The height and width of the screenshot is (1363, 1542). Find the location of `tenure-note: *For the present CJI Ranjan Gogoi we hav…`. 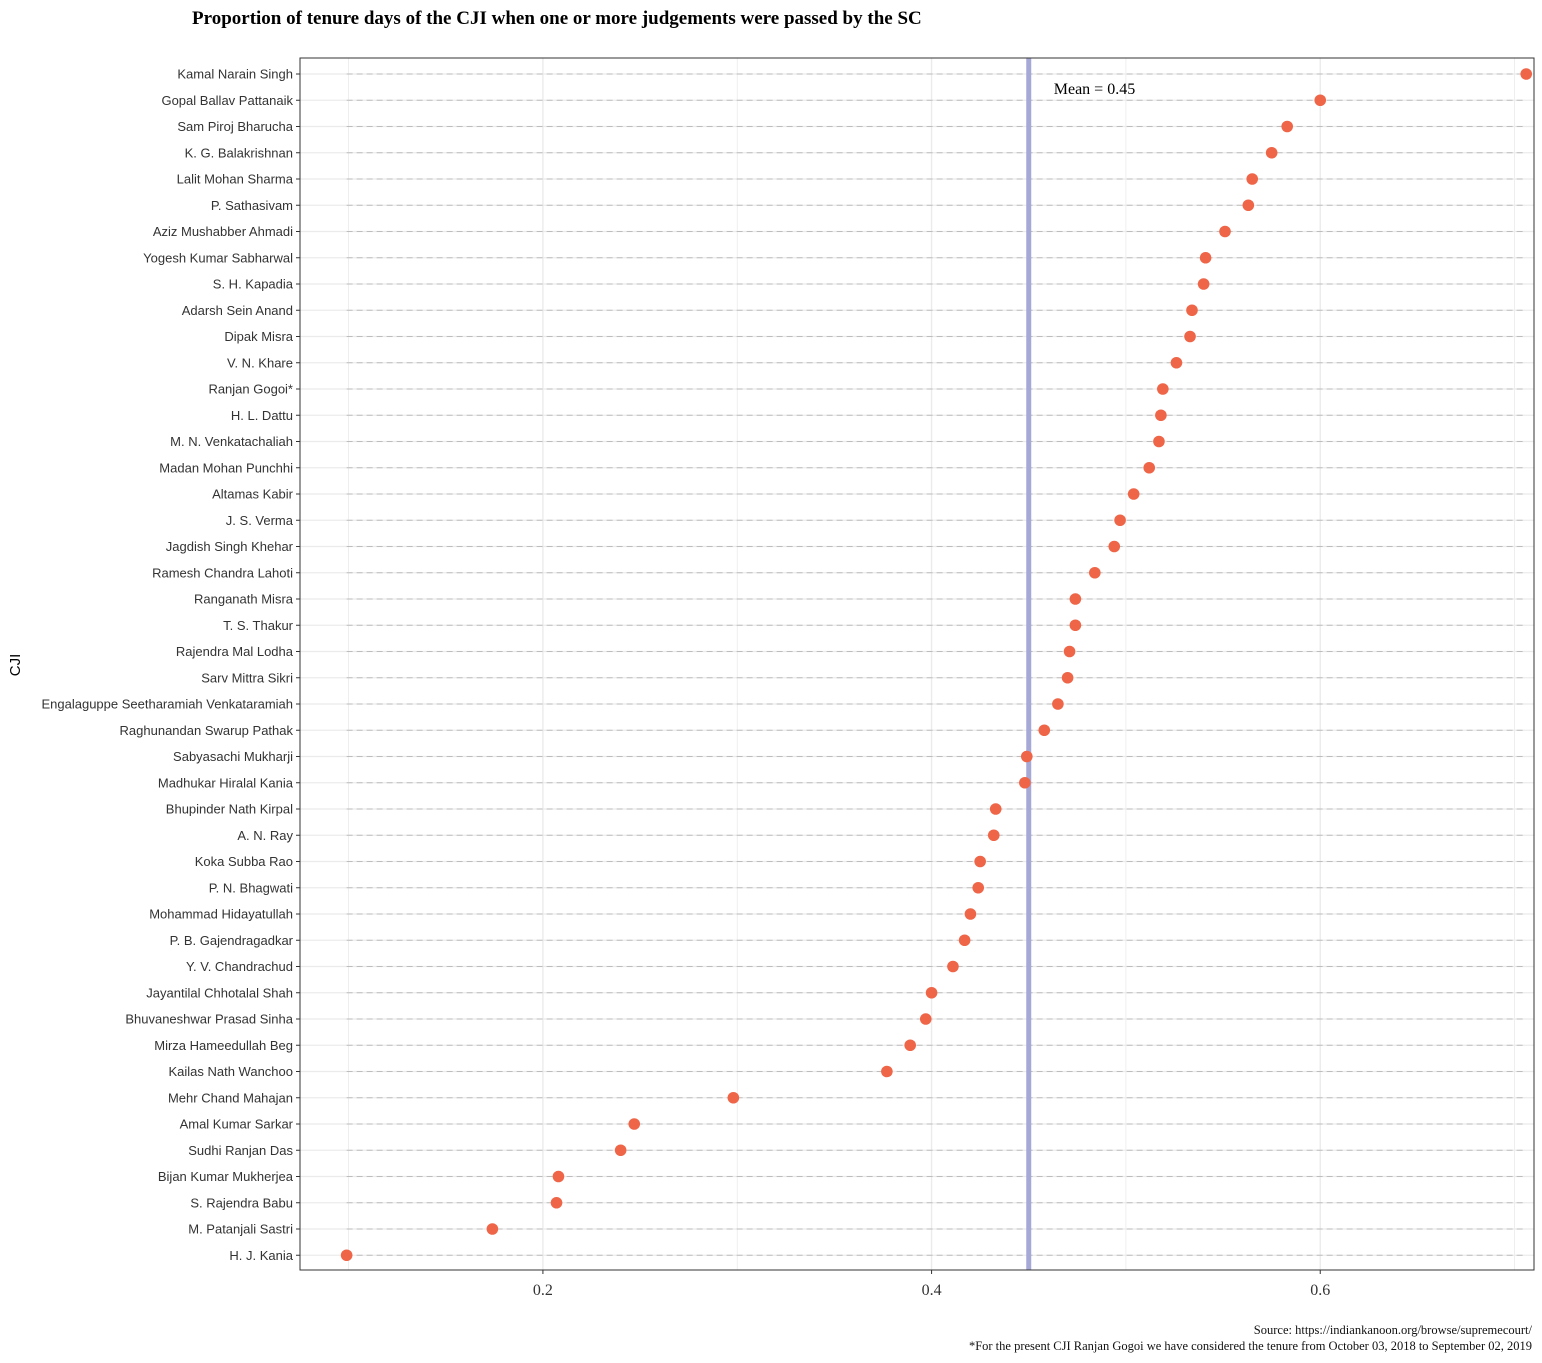

tenure-note: *For the present CJI Ranjan Gogoi we hav… is located at coordinates (1250, 1346).